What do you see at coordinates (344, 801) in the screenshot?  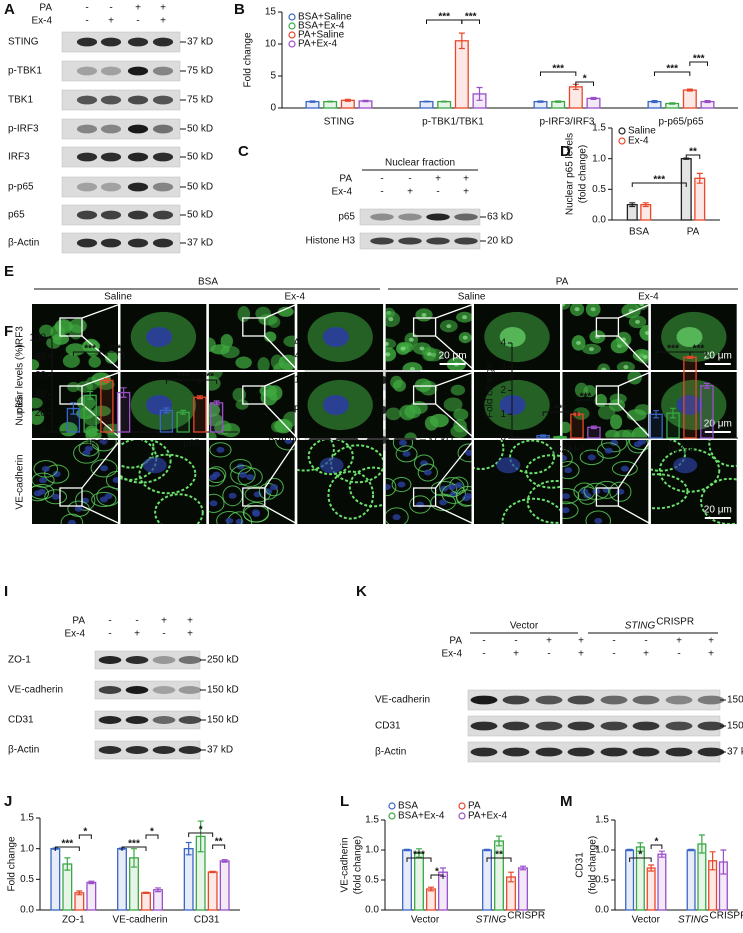 I see `panel-label: L` at bounding box center [344, 801].